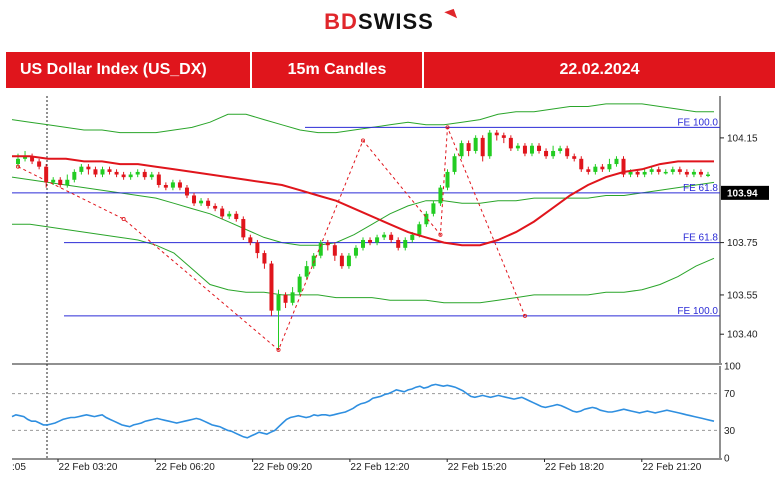  I want to click on time-tick-label: 22 Feb 21:20, so click(671, 467).